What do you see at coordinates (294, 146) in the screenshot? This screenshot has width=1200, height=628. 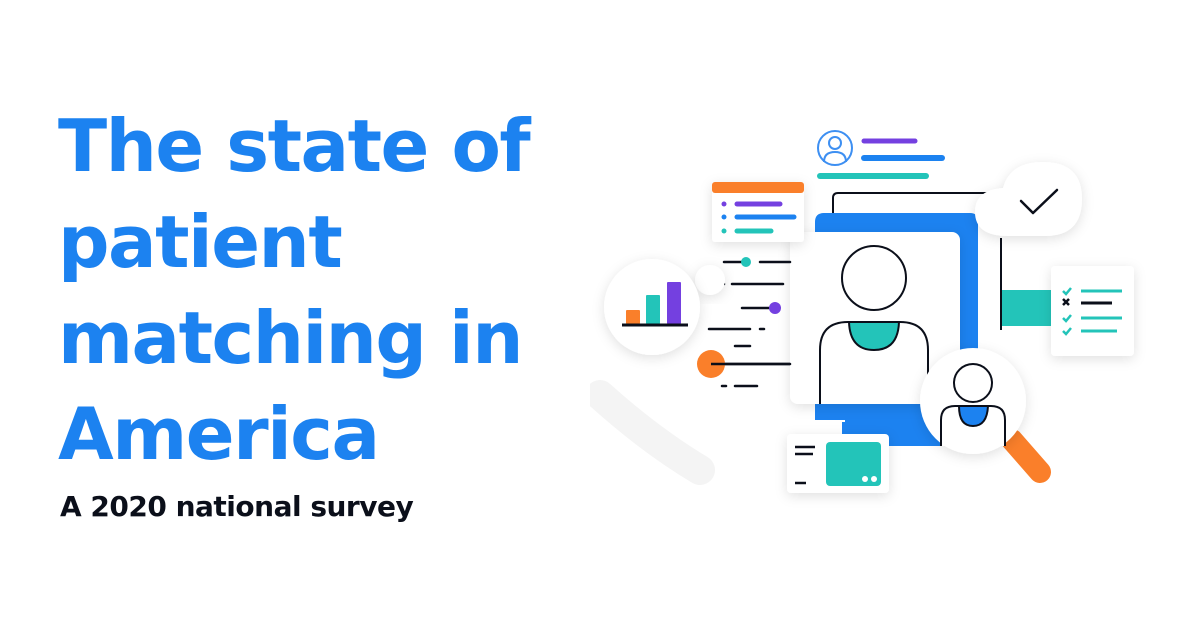 I see `headline-line-1: The state of` at bounding box center [294, 146].